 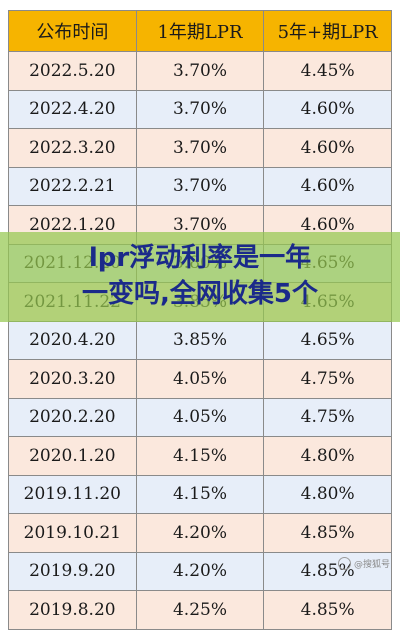 I want to click on table-row: 2019.8.20 4.25% 4.85%, so click(x=200, y=610).